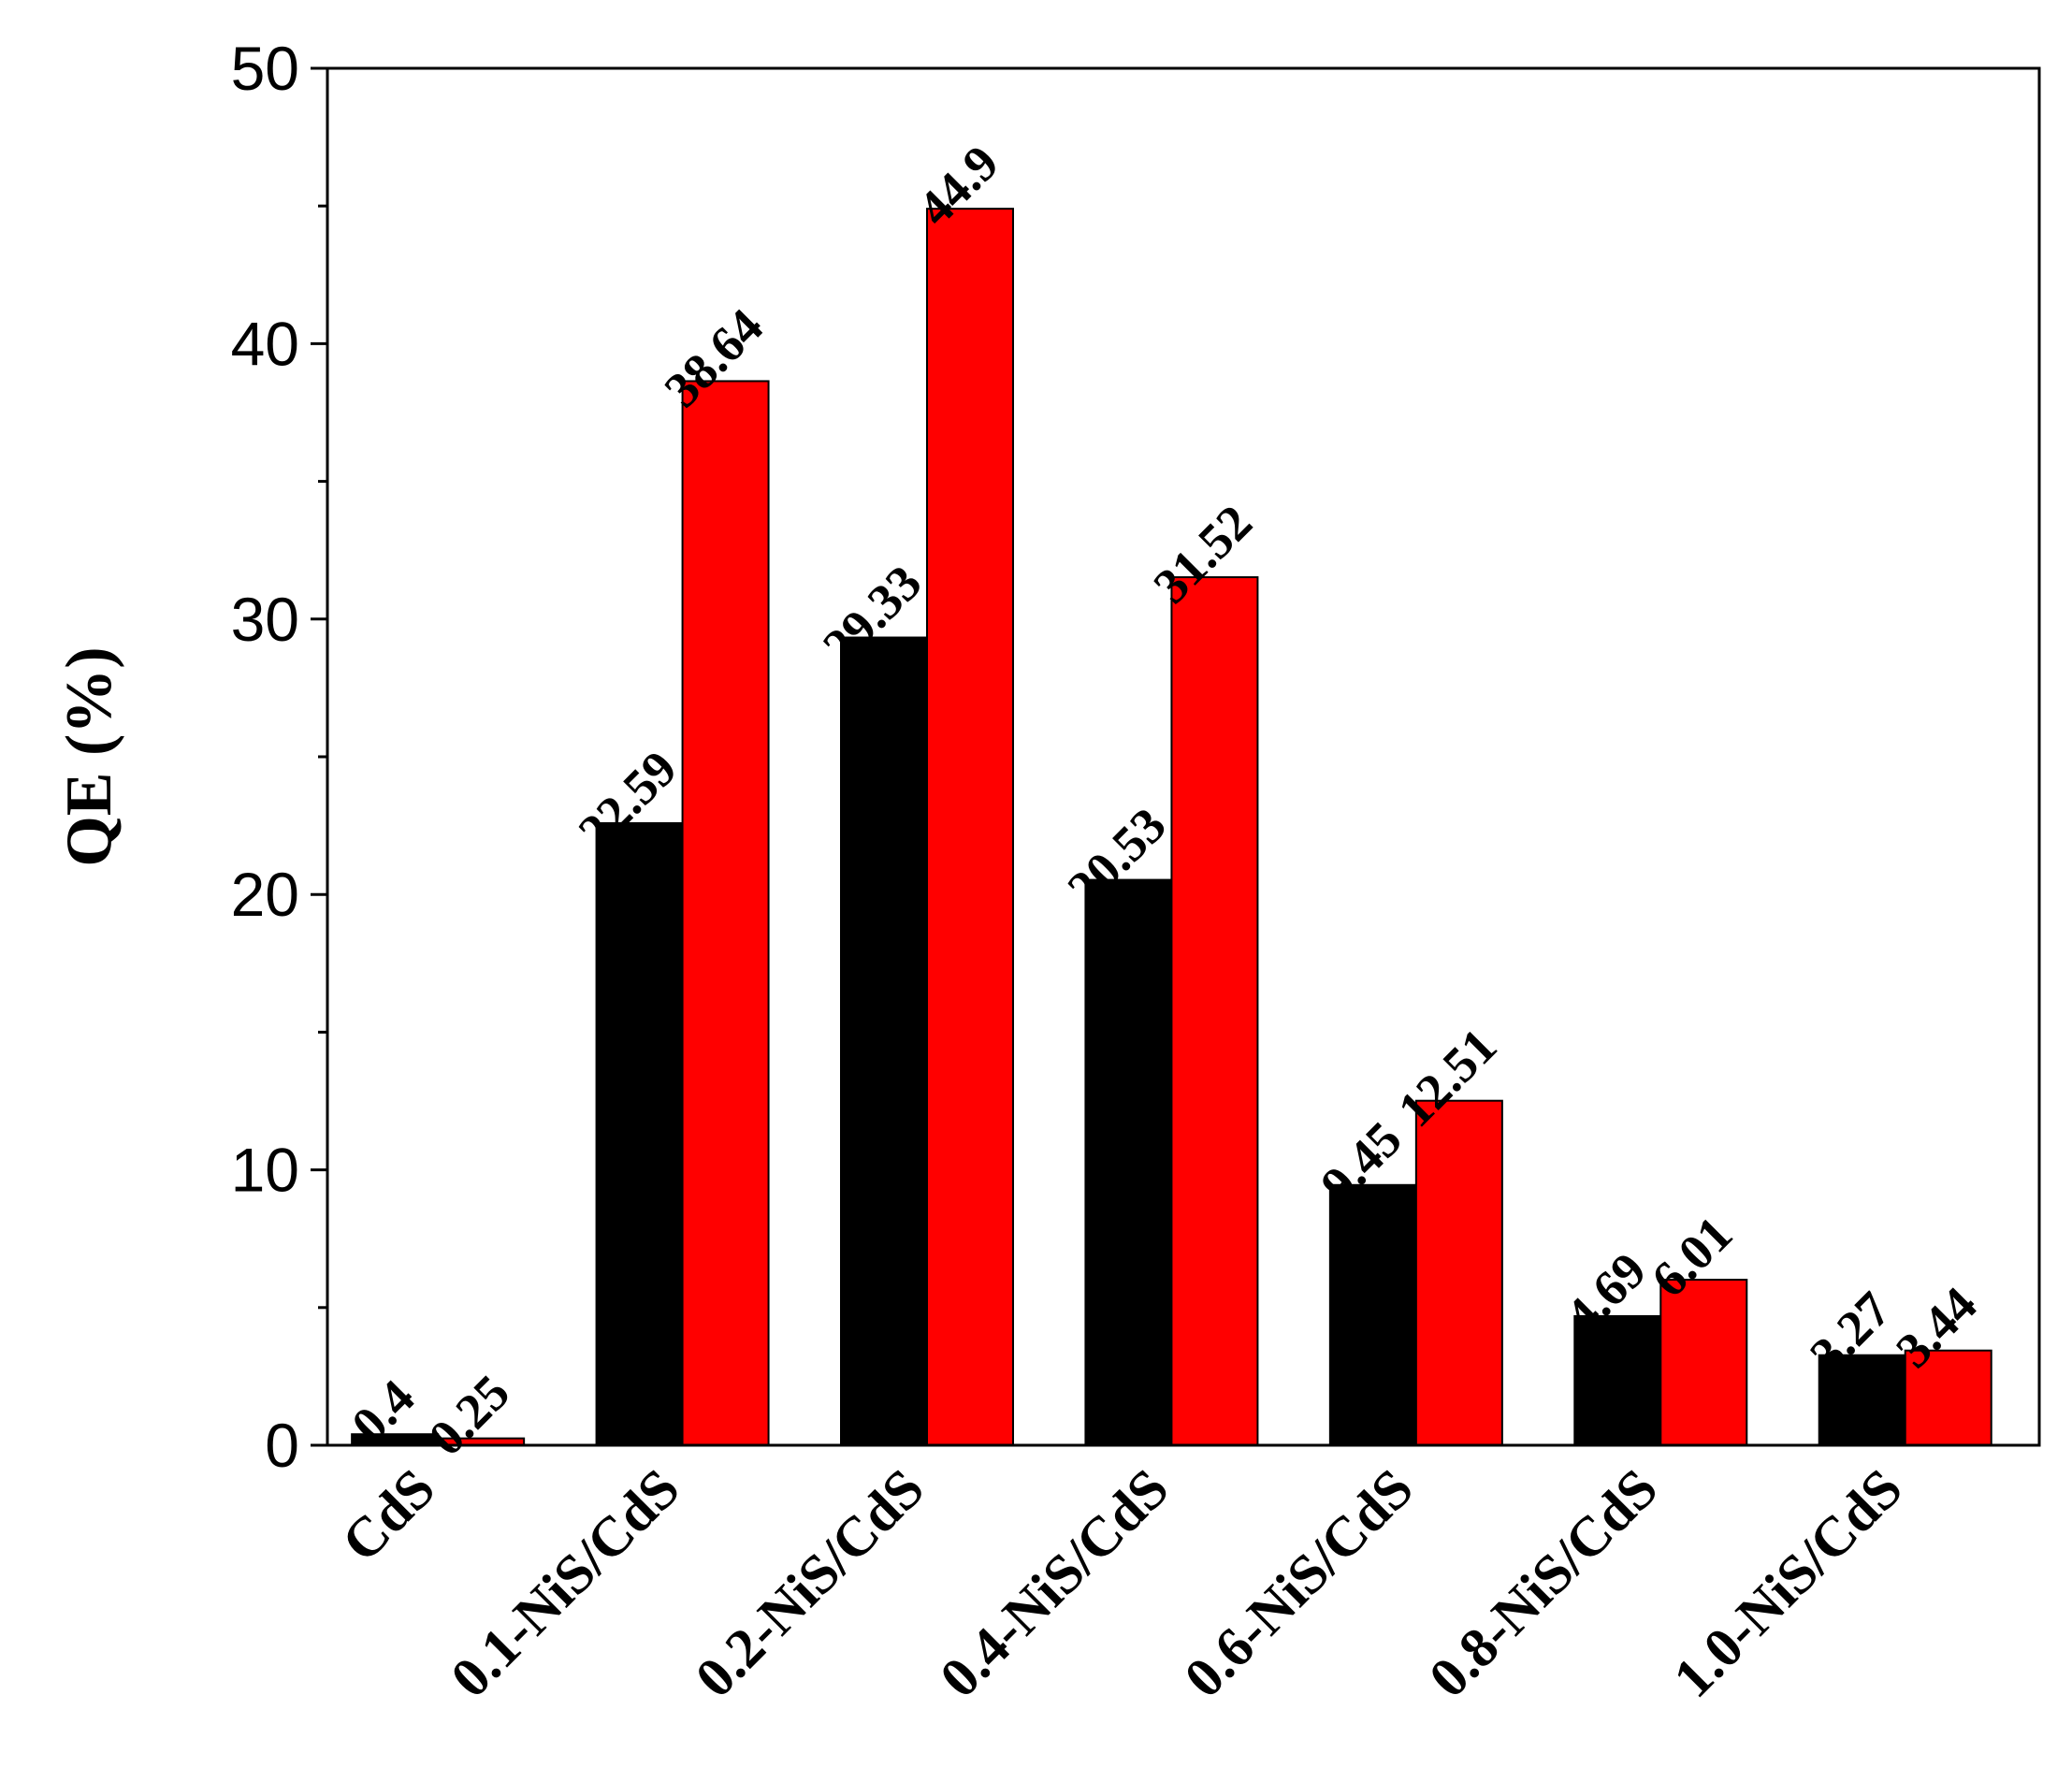  What do you see at coordinates (809, 1583) in the screenshot?
I see `x-category-label: 0.2-NiS/CdS` at bounding box center [809, 1583].